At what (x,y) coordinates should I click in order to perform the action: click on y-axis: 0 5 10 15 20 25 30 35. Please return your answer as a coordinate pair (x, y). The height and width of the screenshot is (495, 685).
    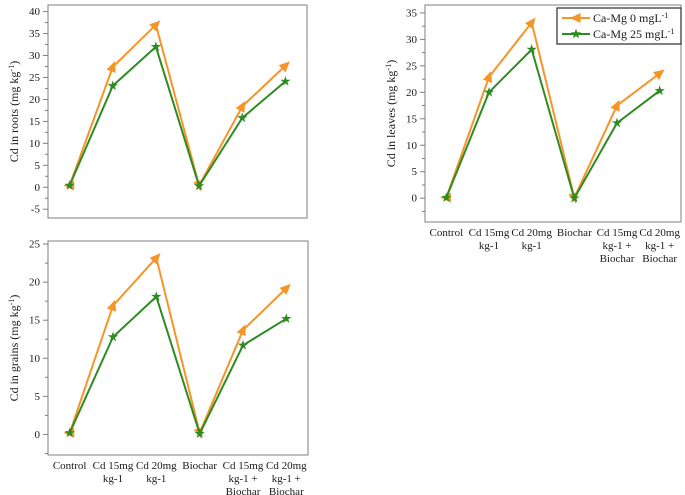
    Looking at the image, I should click on (415, 109).